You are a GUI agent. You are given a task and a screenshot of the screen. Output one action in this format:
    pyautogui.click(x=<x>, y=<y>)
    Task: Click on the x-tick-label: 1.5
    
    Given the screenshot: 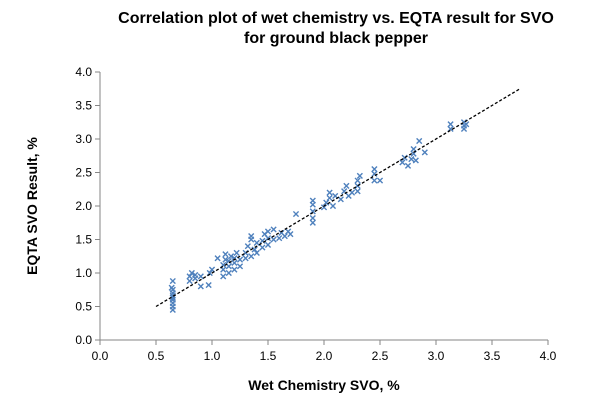 What is the action you would take?
    pyautogui.click(x=268, y=356)
    